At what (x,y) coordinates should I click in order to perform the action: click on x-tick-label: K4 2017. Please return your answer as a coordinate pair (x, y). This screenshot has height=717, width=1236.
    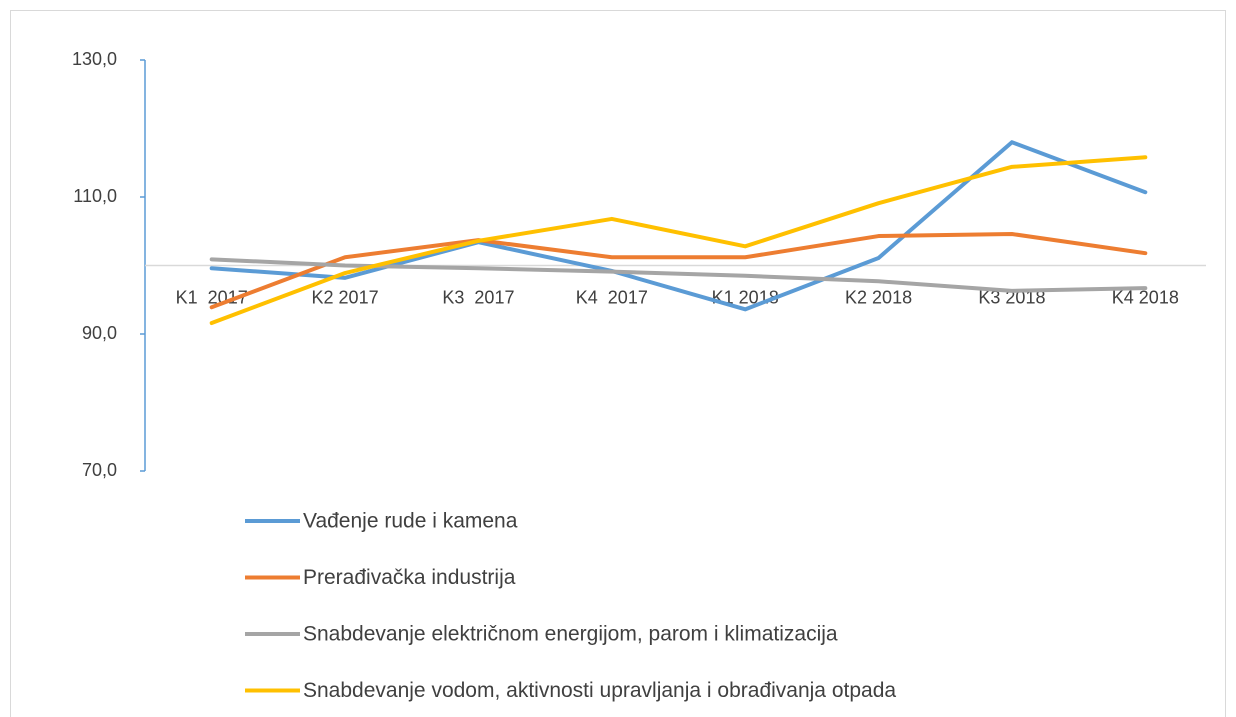
    Looking at the image, I should click on (612, 297).